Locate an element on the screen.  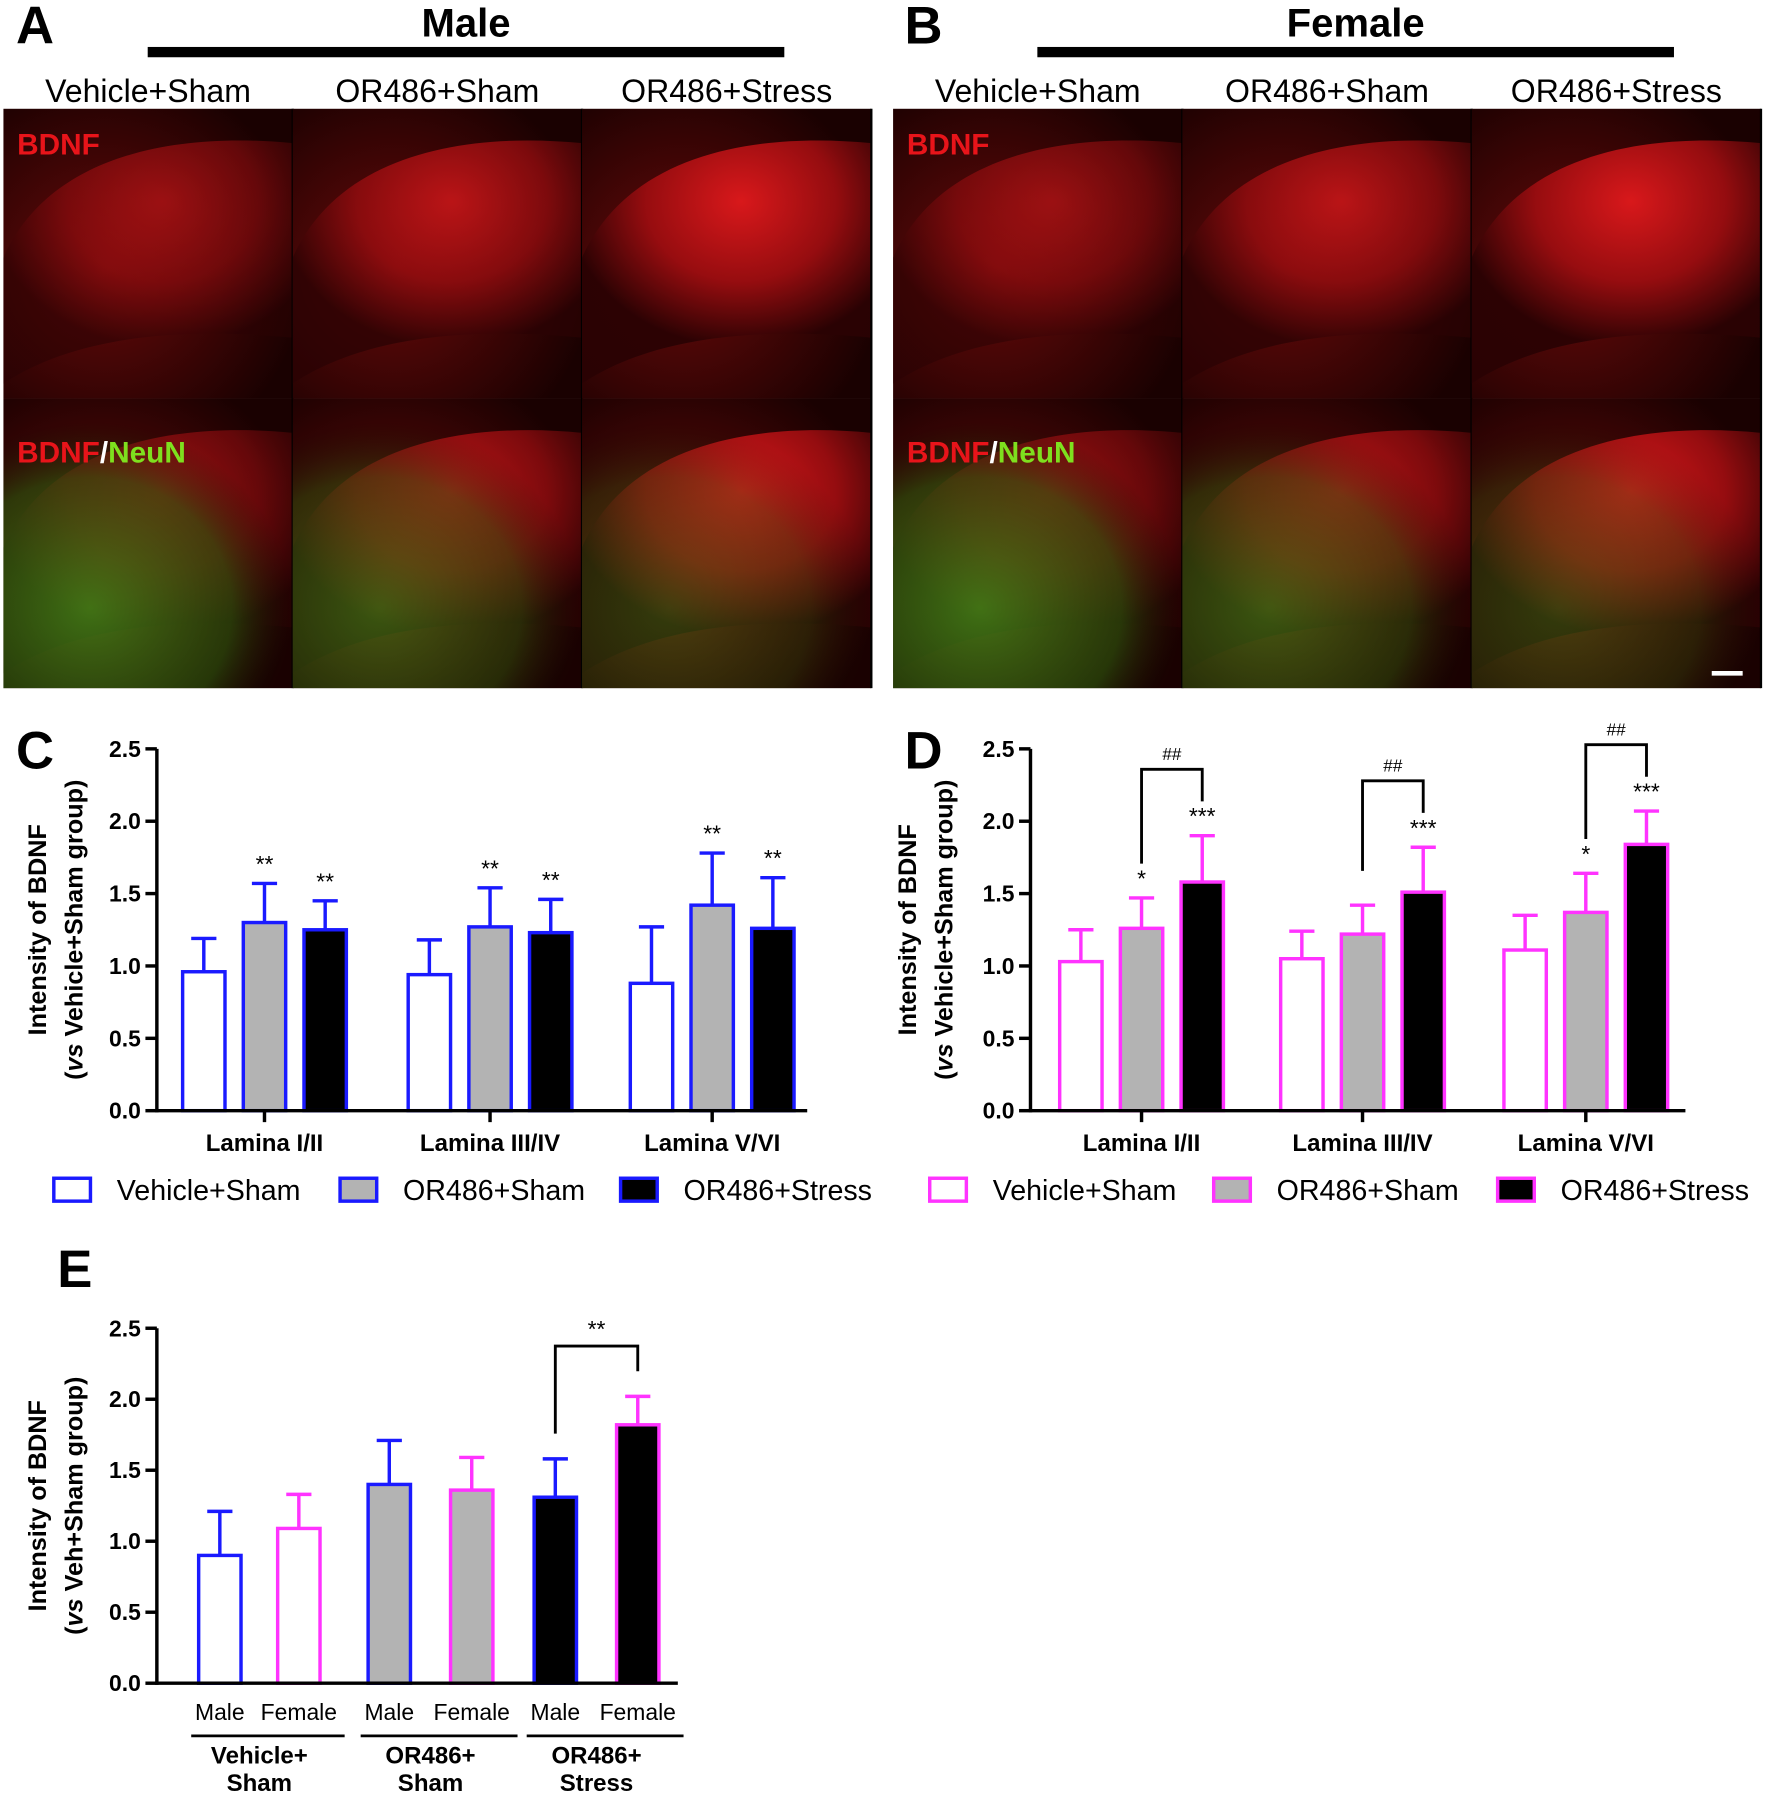
x-tick-label: Lamina V/VI is located at coordinates (1586, 1143).